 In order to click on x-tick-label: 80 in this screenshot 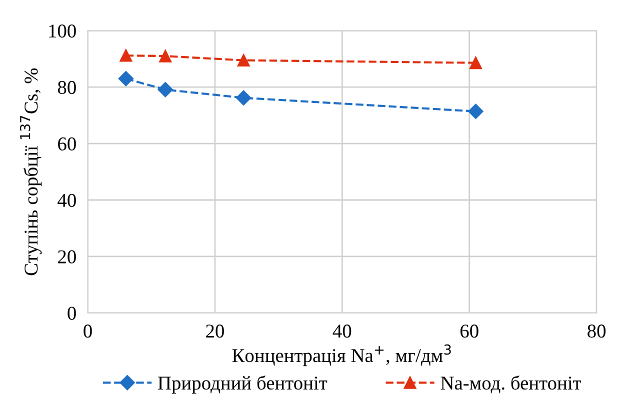, I will do `click(597, 331)`.